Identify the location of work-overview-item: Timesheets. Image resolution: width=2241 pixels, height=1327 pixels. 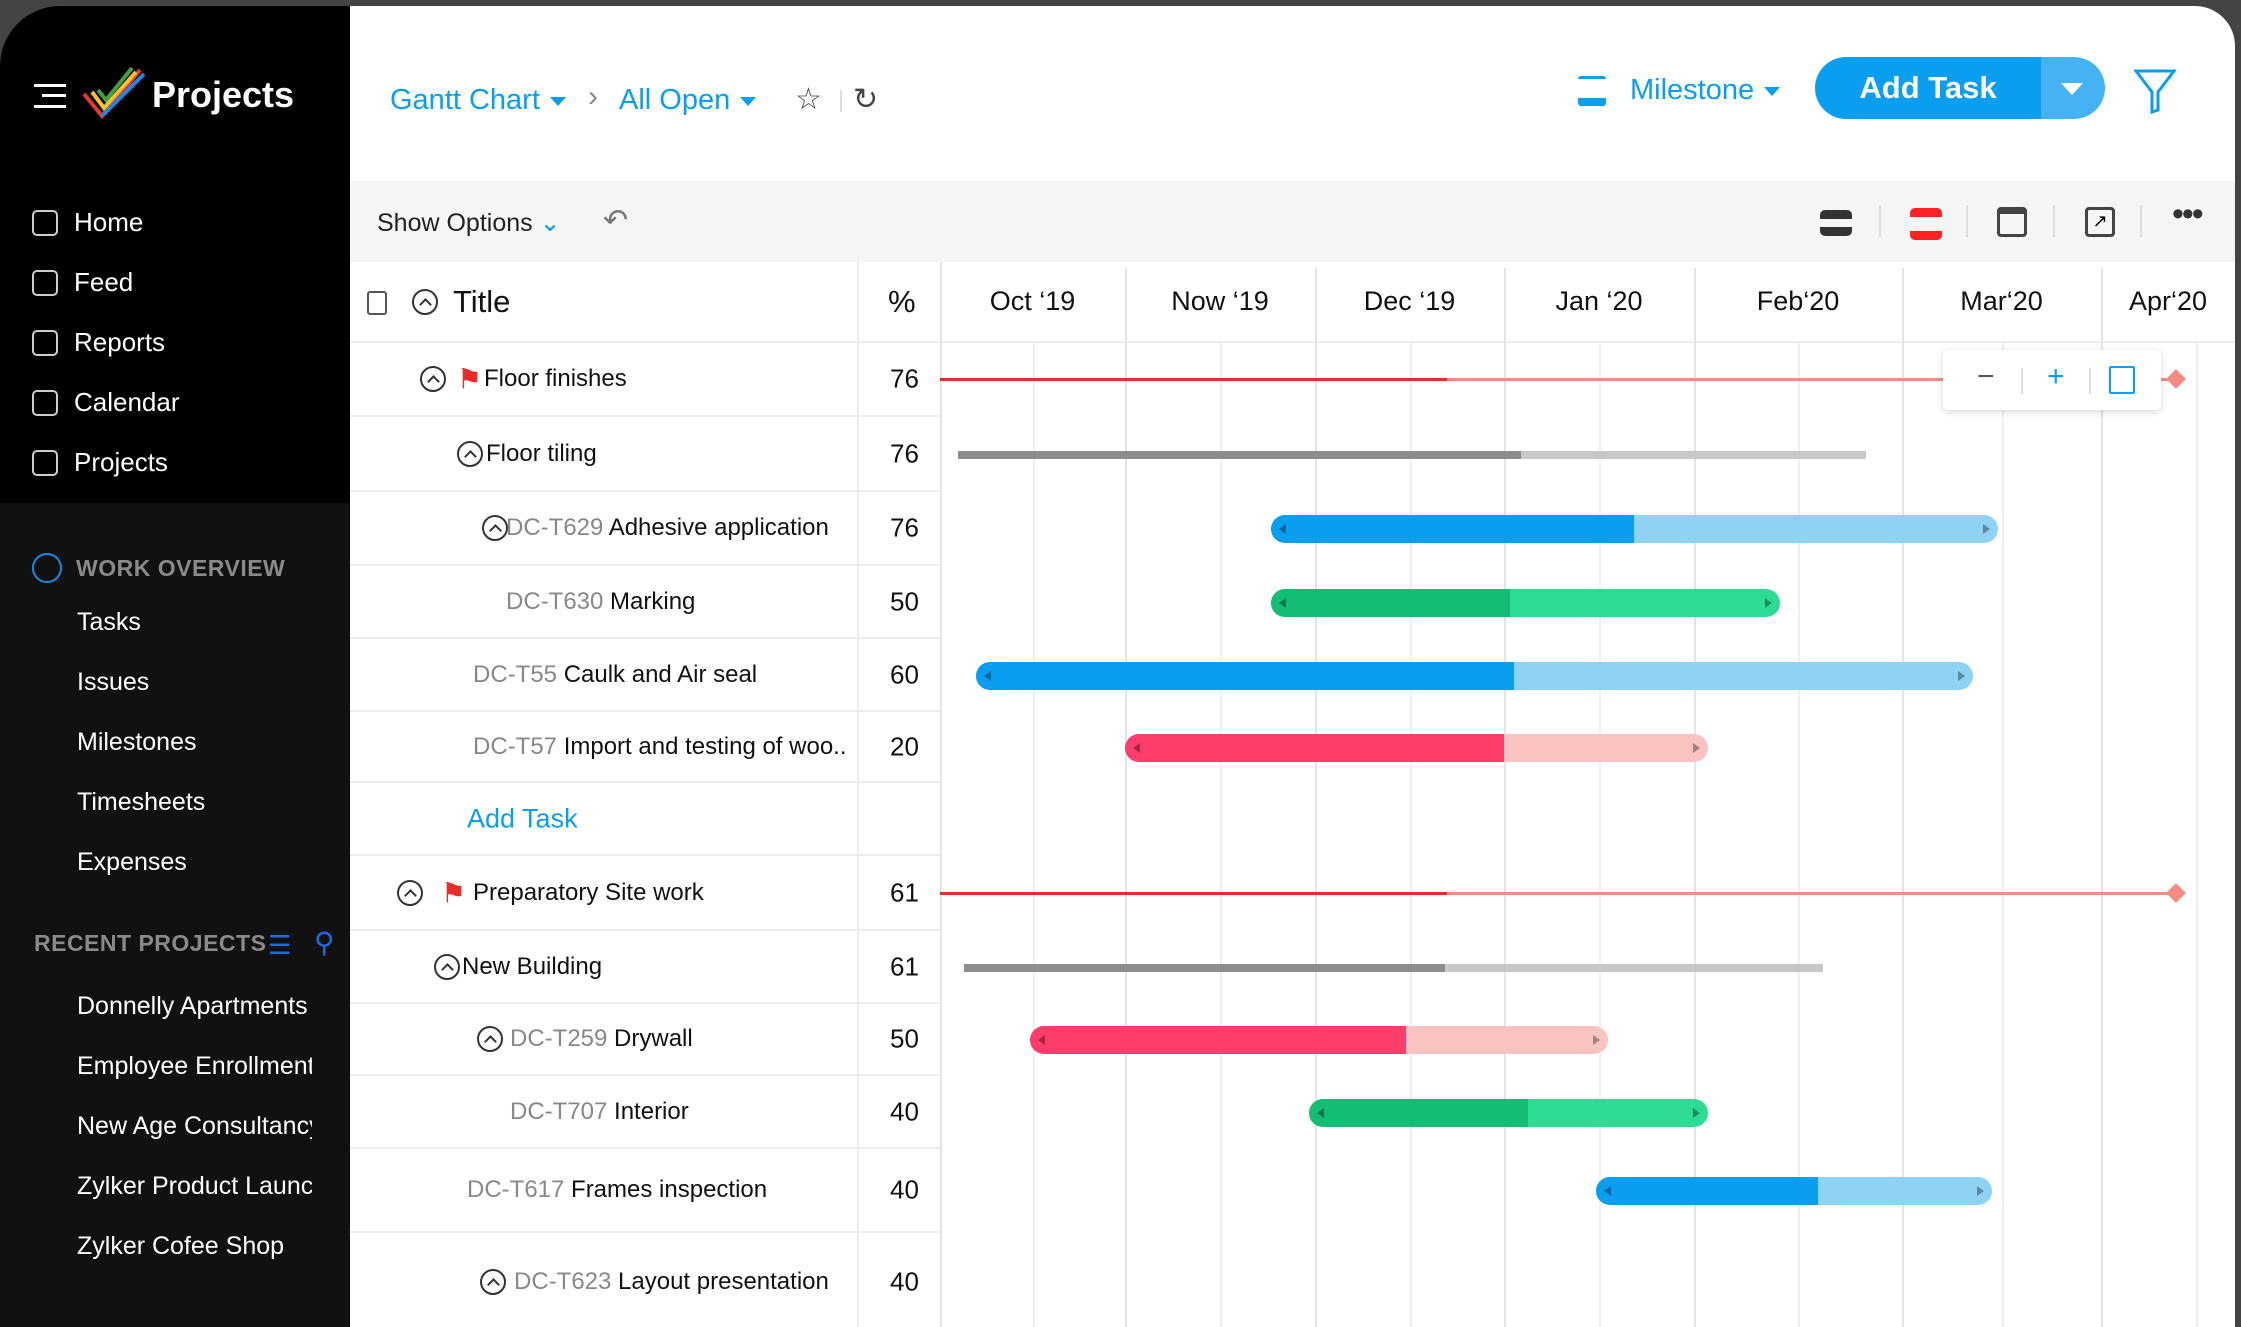
(141, 802).